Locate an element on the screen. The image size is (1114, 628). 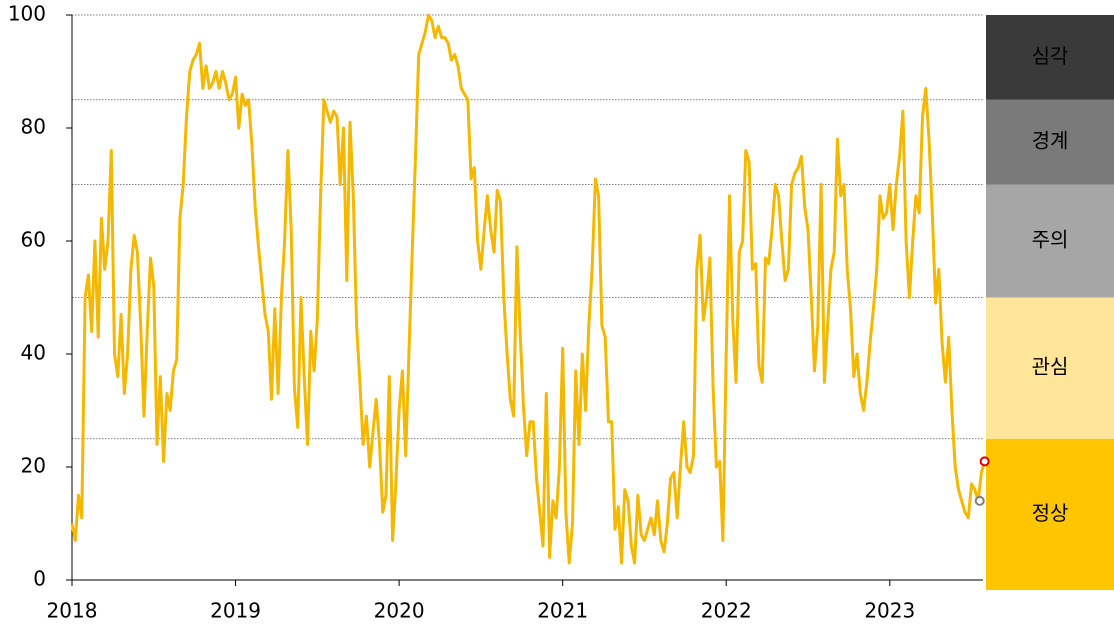
x-tick-label: 2022 is located at coordinates (726, 611).